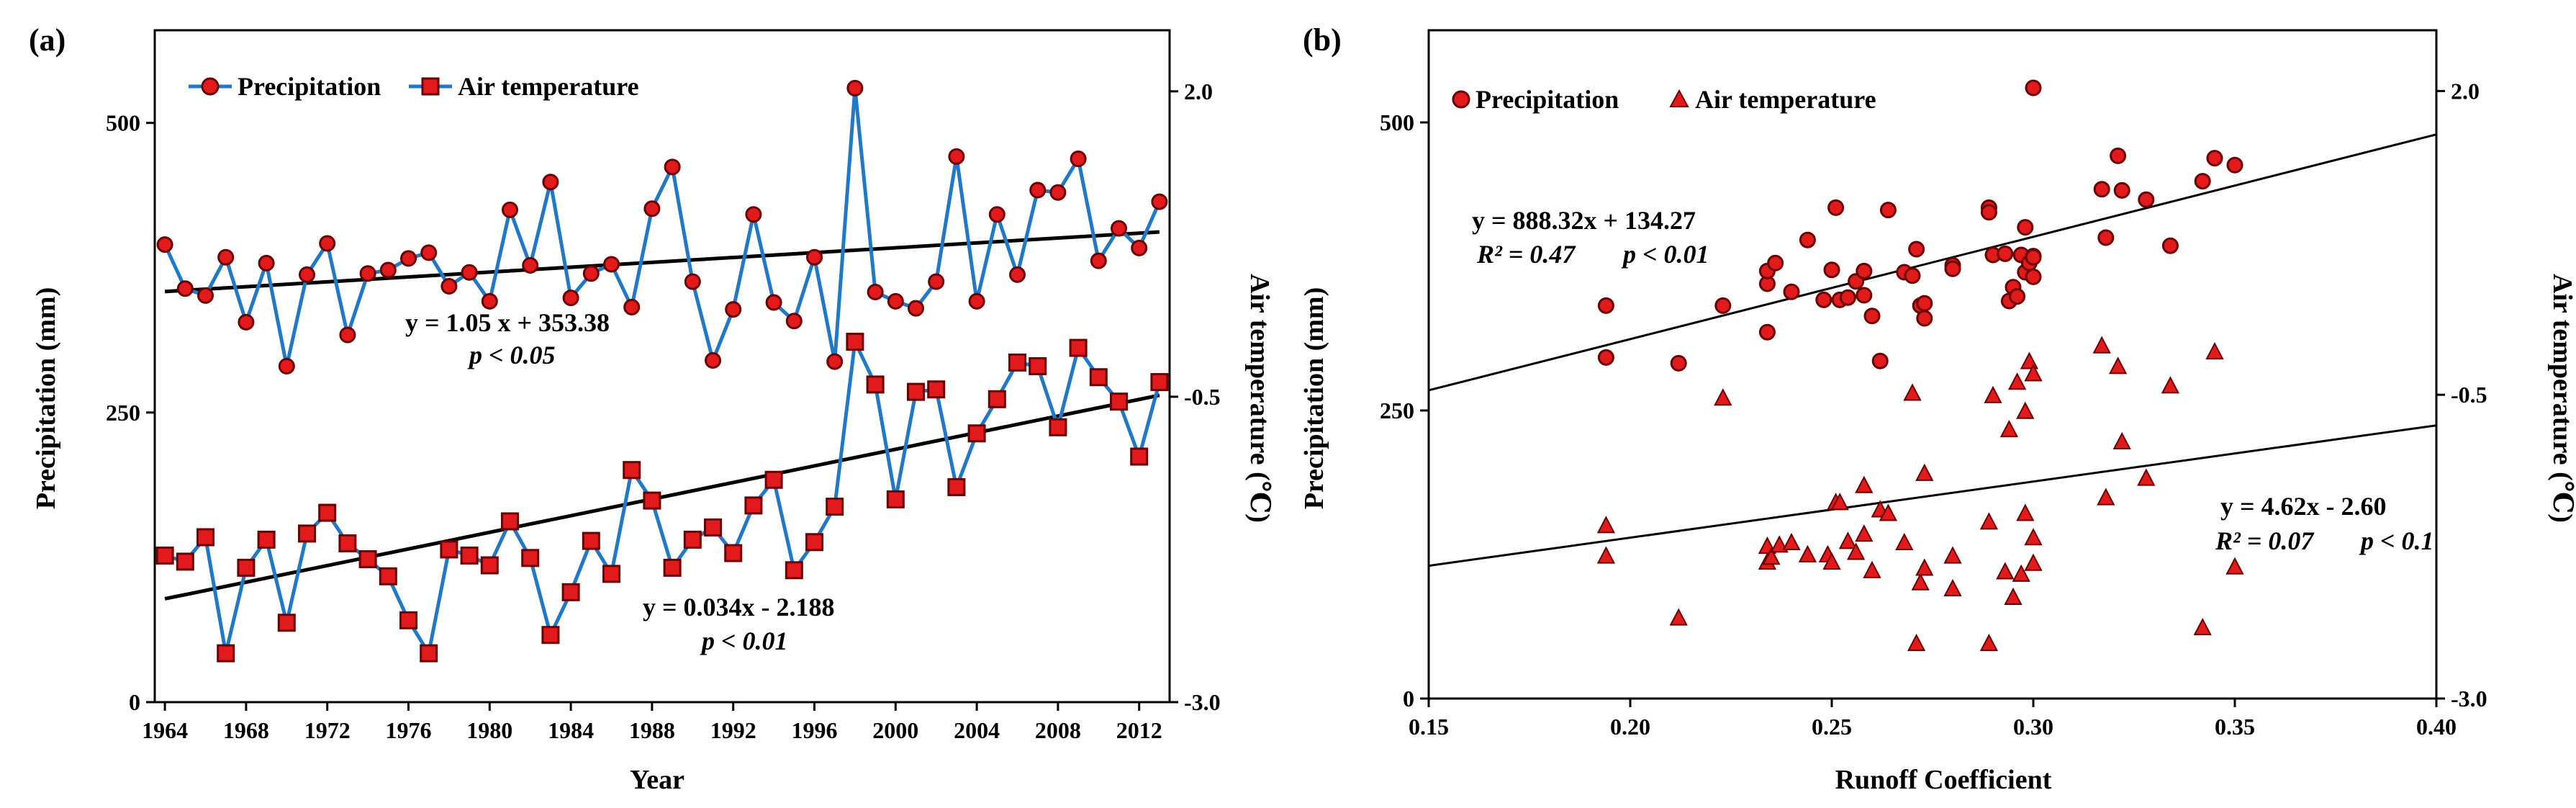 The image size is (2576, 808). Describe the element at coordinates (2561, 398) in the screenshot. I see `panel-b-right-y-axis-label: Air temperature (℃)` at that location.